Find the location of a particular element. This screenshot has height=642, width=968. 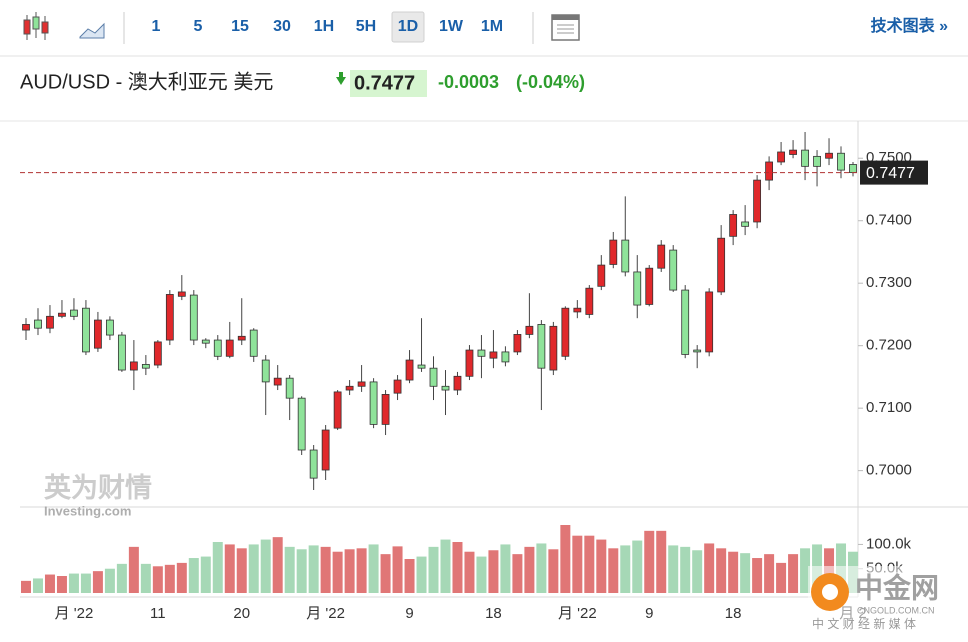

interval-button: 15 is located at coordinates (240, 26).